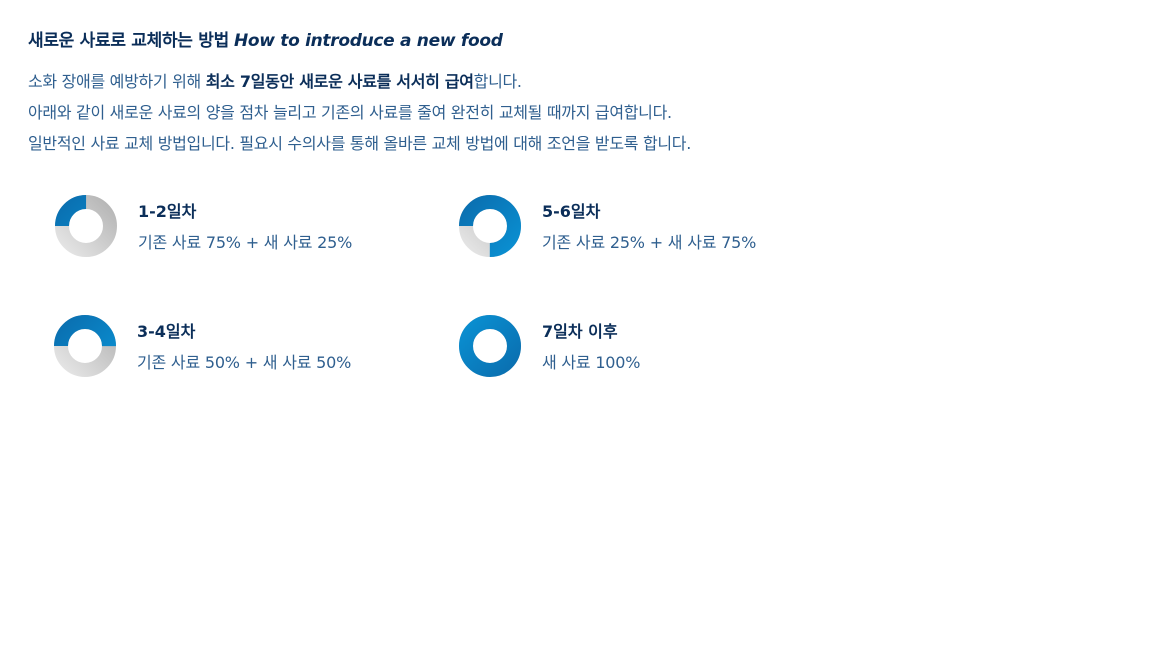 This screenshot has width=1152, height=648. What do you see at coordinates (368, 41) in the screenshot?
I see `title-english: How to introduce a new food` at bounding box center [368, 41].